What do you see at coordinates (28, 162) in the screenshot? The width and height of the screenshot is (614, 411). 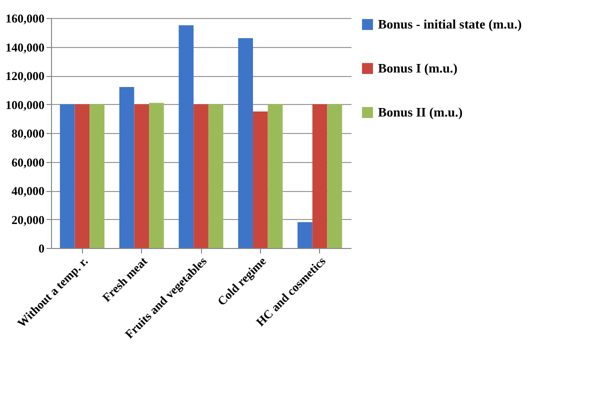 I see `y-tick-label: 60,000` at bounding box center [28, 162].